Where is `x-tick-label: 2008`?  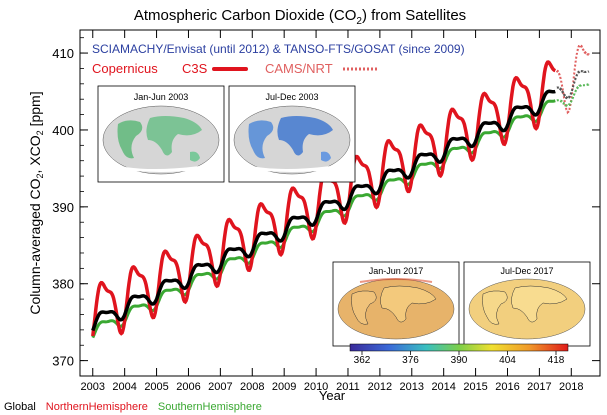 x-tick-label: 2008 is located at coordinates (252, 387).